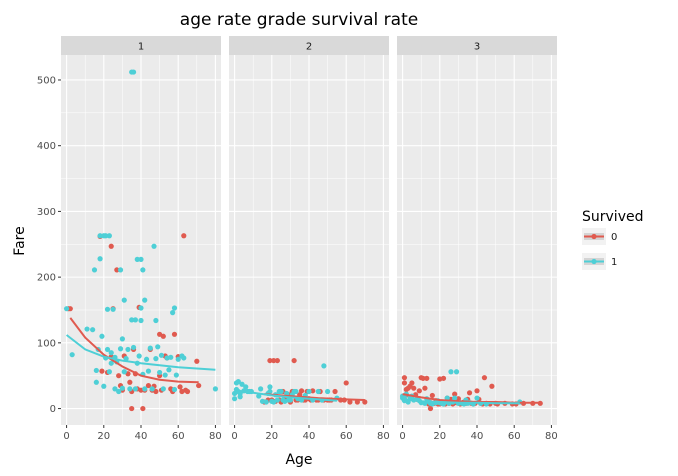 Image resolution: width=678 pixels, height=476 pixels. I want to click on legend-item-label: 0, so click(614, 237).